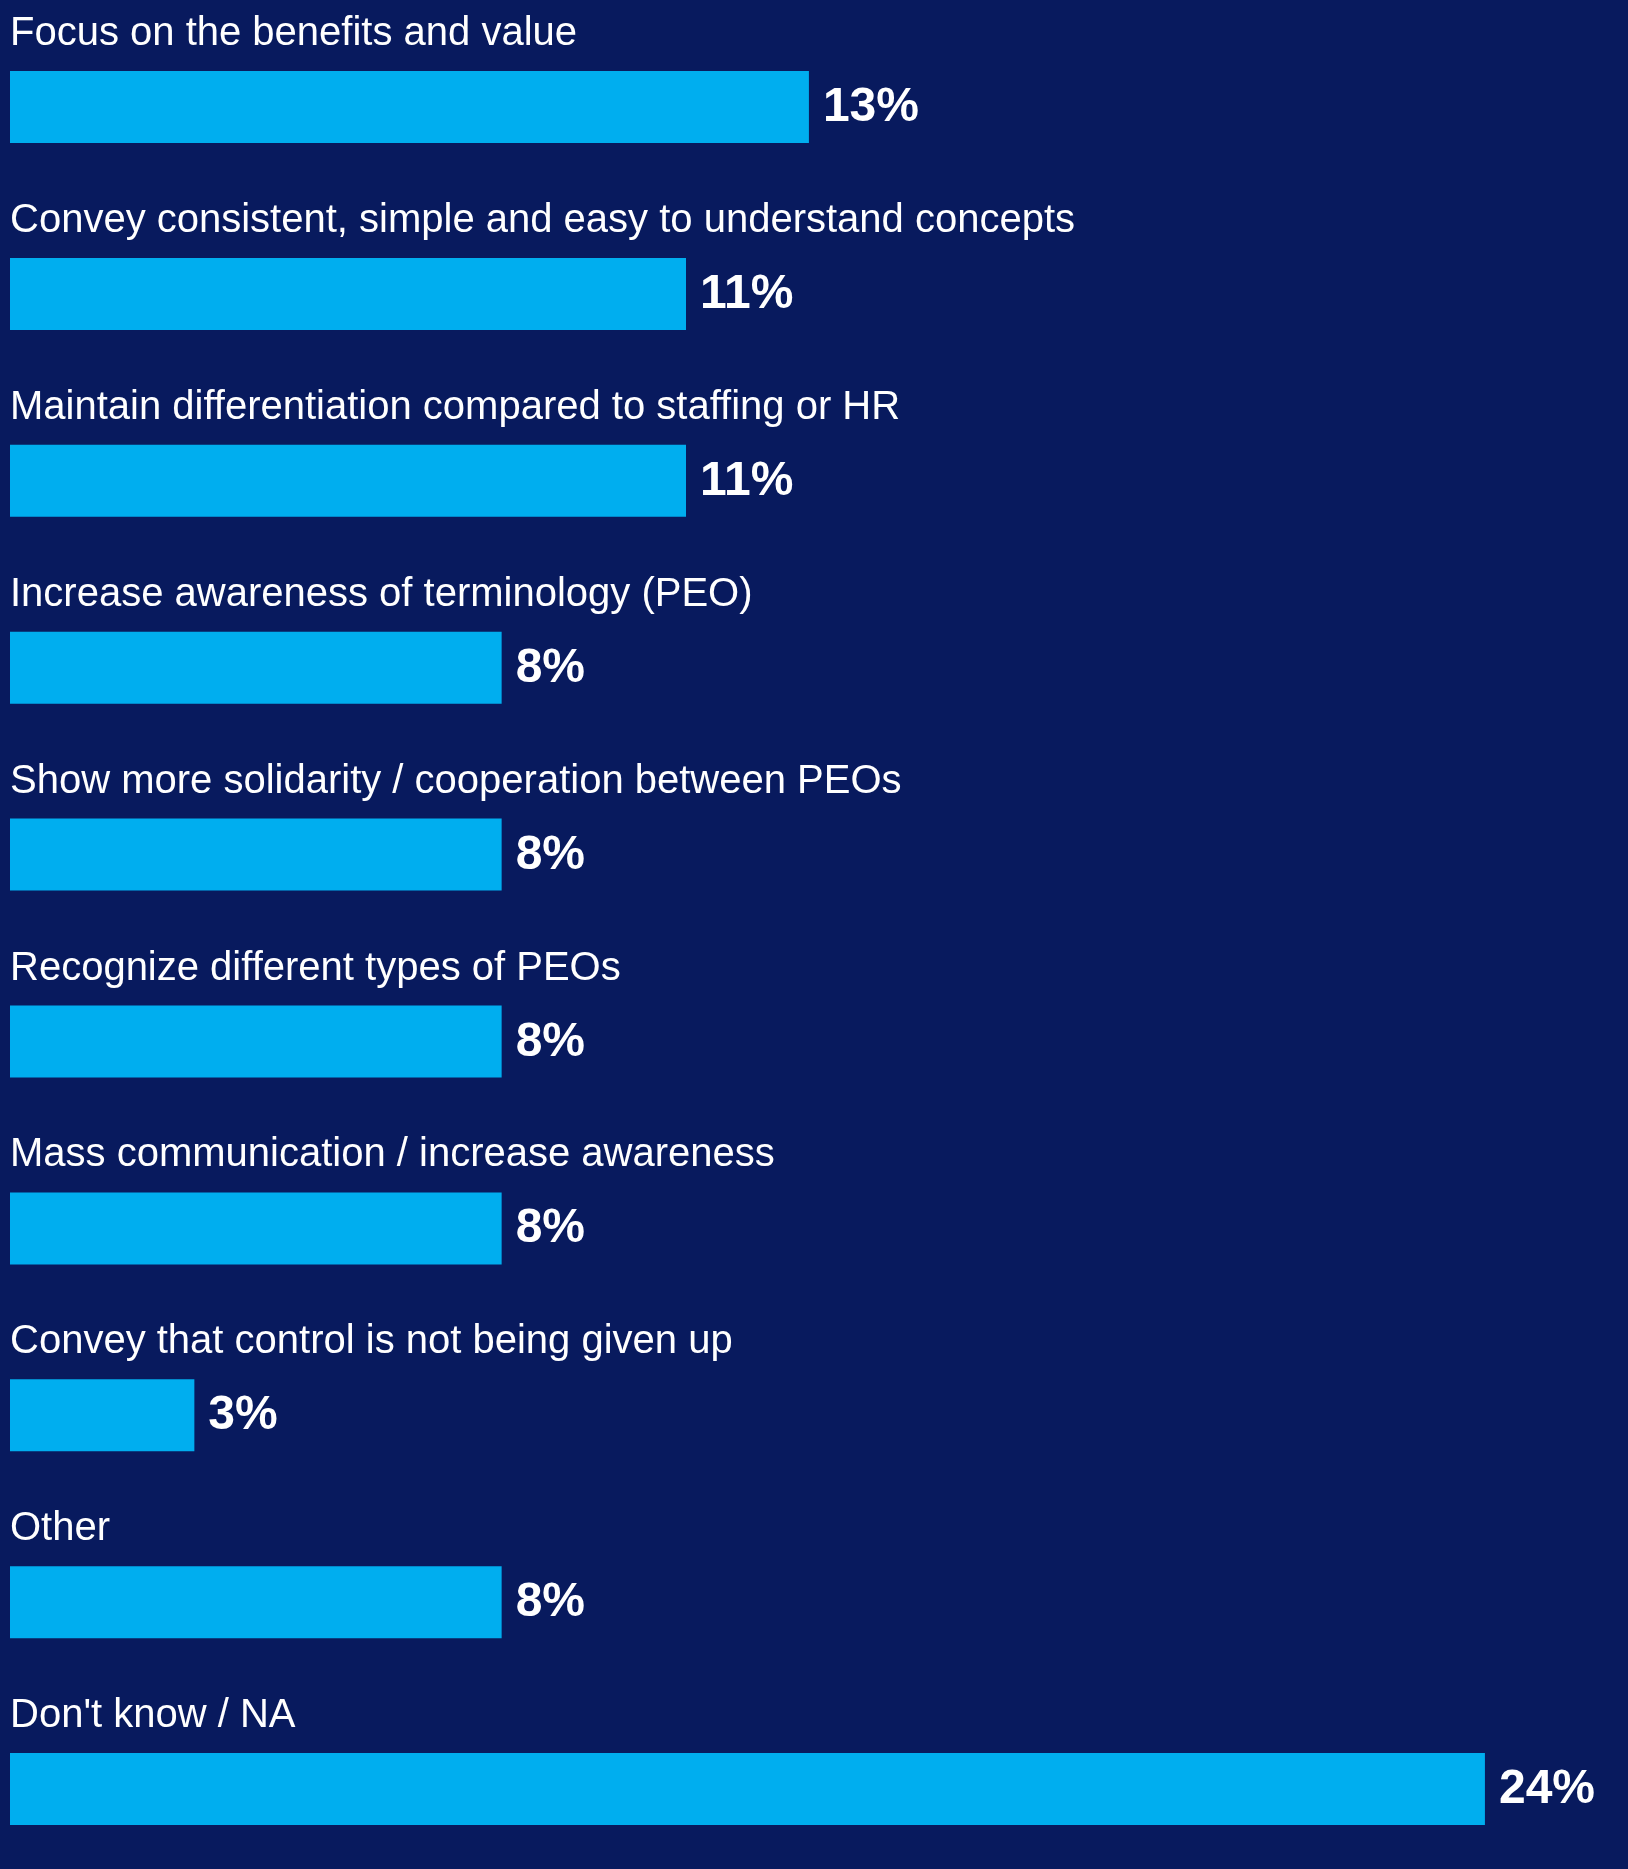 Image resolution: width=1628 pixels, height=1869 pixels. What do you see at coordinates (294, 31) in the screenshot?
I see `y-tick-label: Focus on the benefits and value` at bounding box center [294, 31].